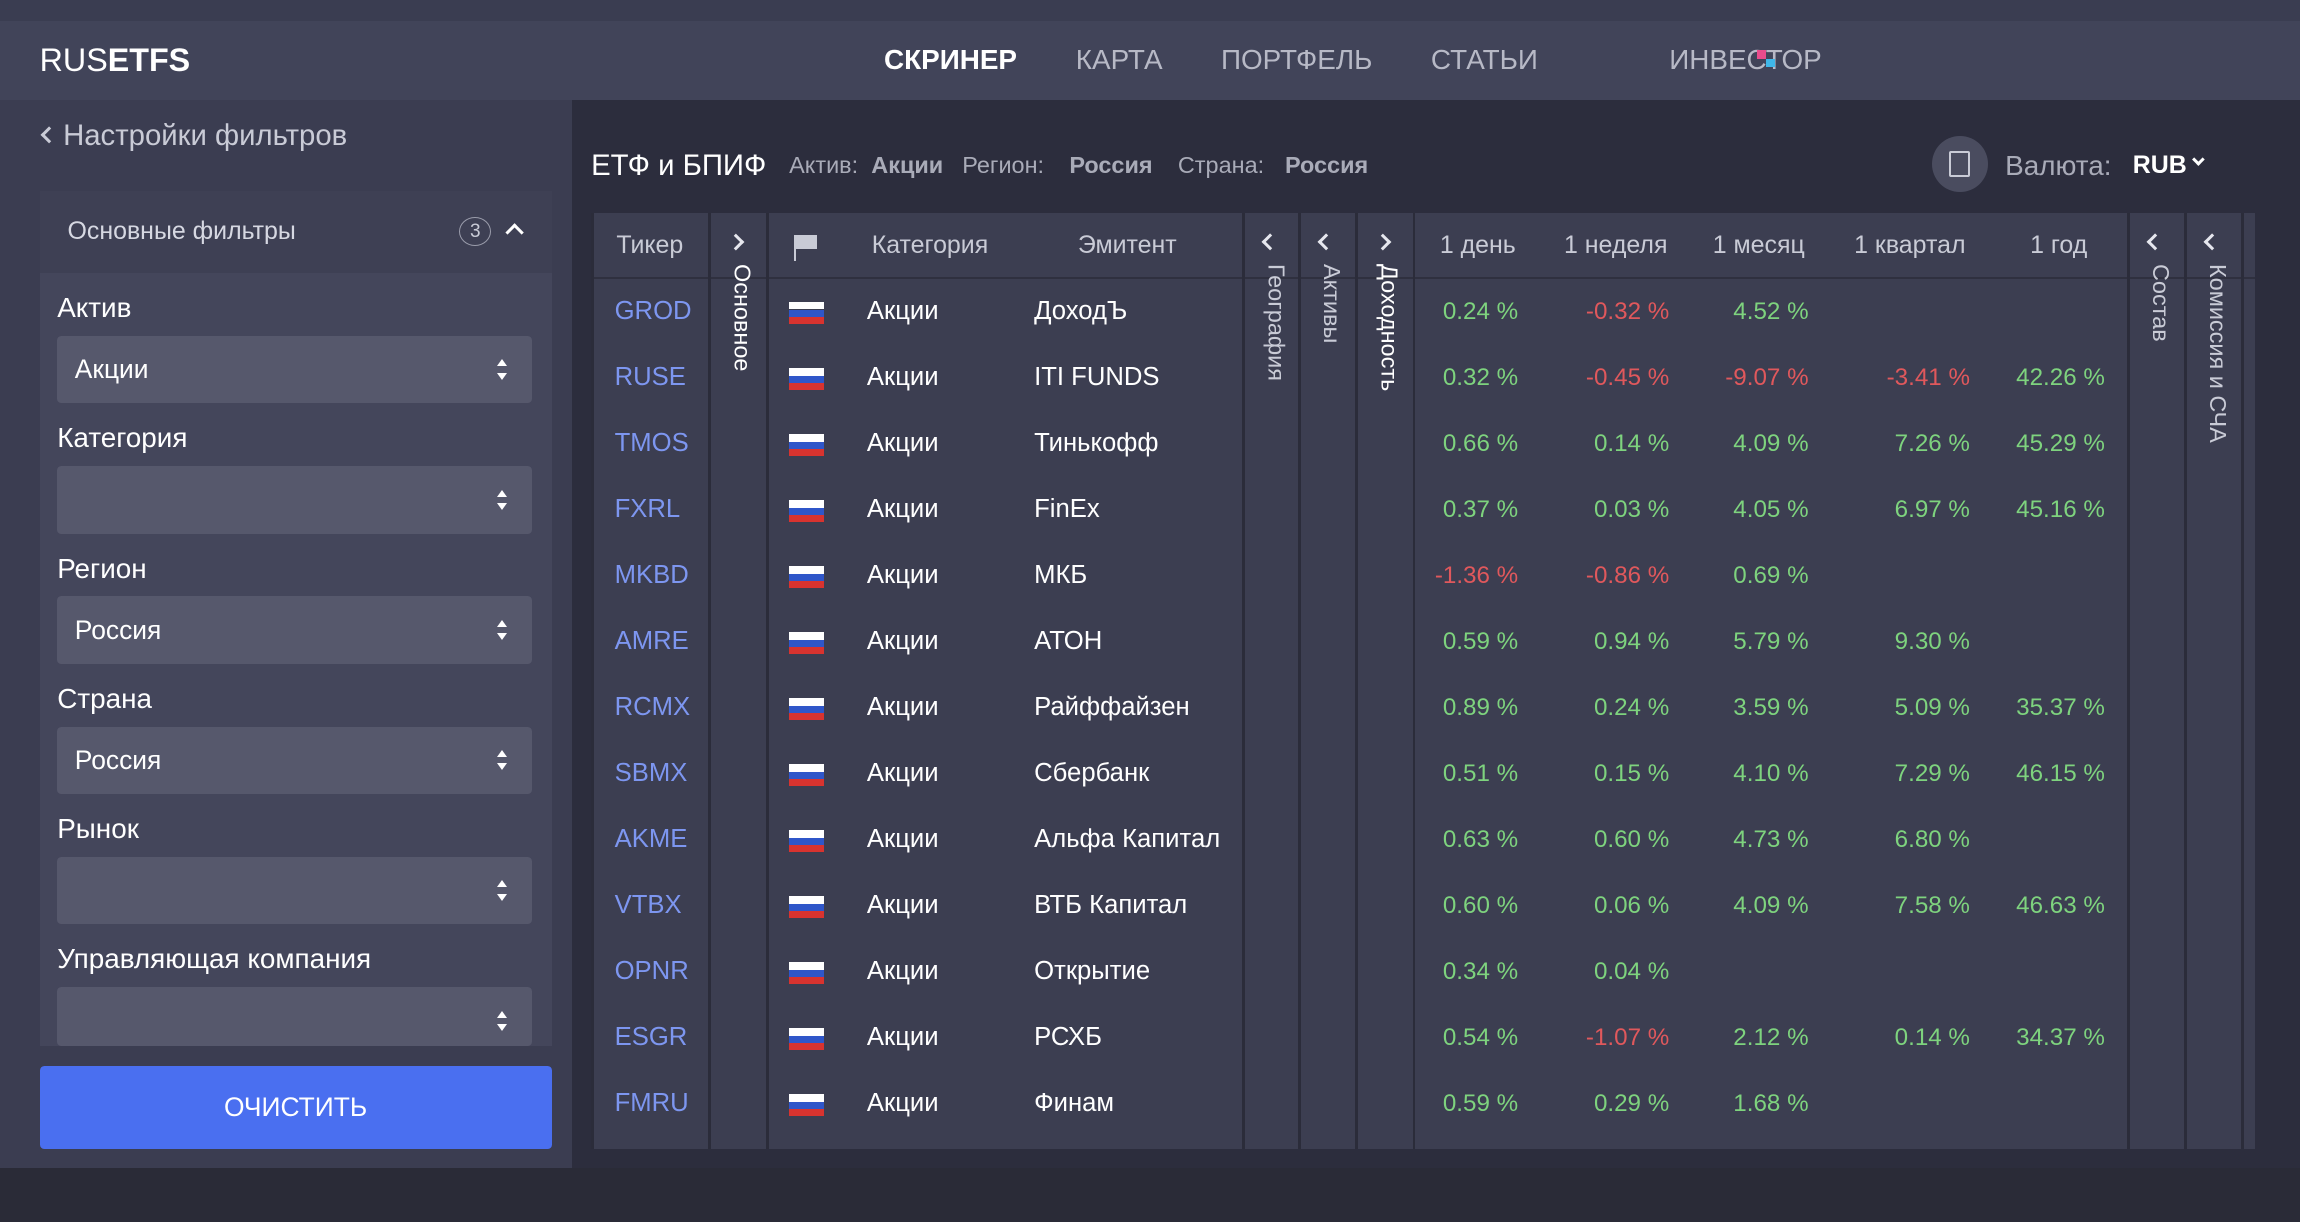 The width and height of the screenshot is (2300, 1222). What do you see at coordinates (1476, 575) in the screenshot?
I see `return-cell: -1.36 %` at bounding box center [1476, 575].